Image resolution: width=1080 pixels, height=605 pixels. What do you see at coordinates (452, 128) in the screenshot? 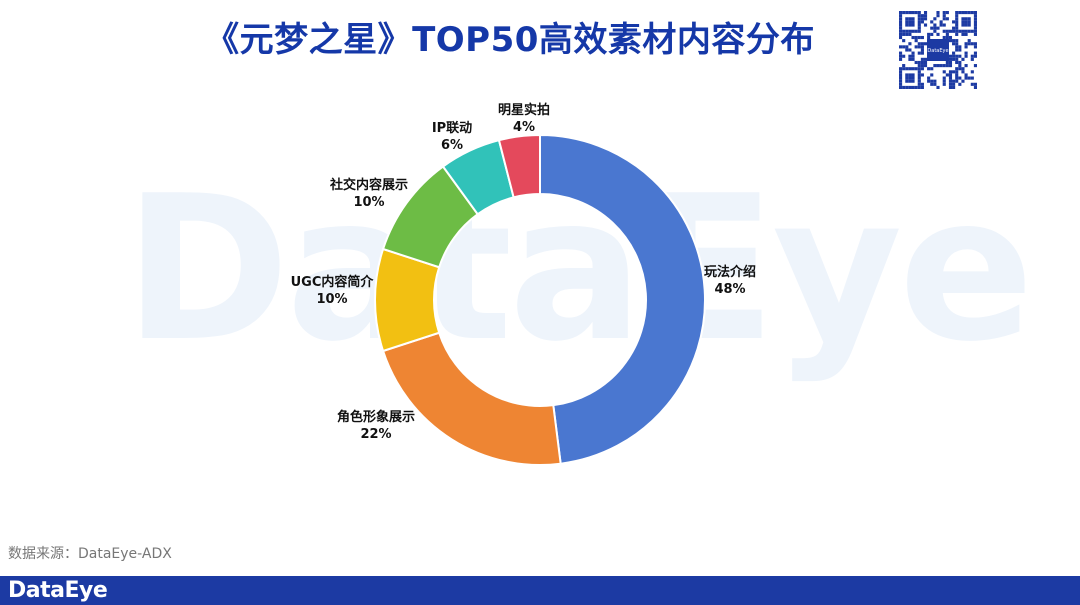
I see `slice-category-label: IP联动` at bounding box center [452, 128].